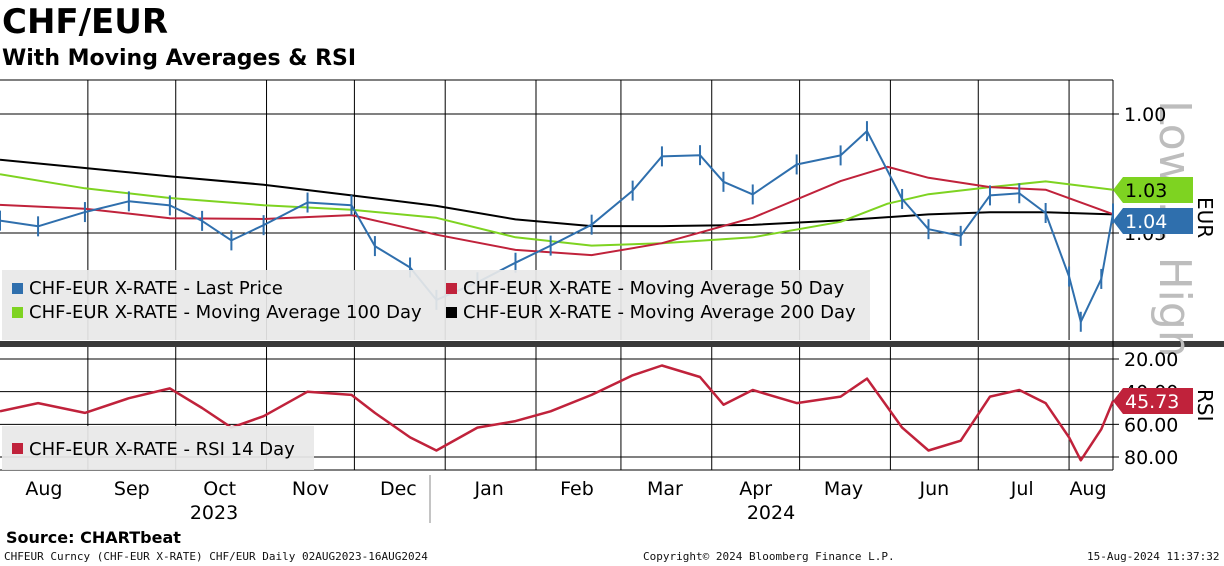 The height and width of the screenshot is (566, 1224). Describe the element at coordinates (771, 513) in the screenshot. I see `x-axis-year-label: 2024` at that location.